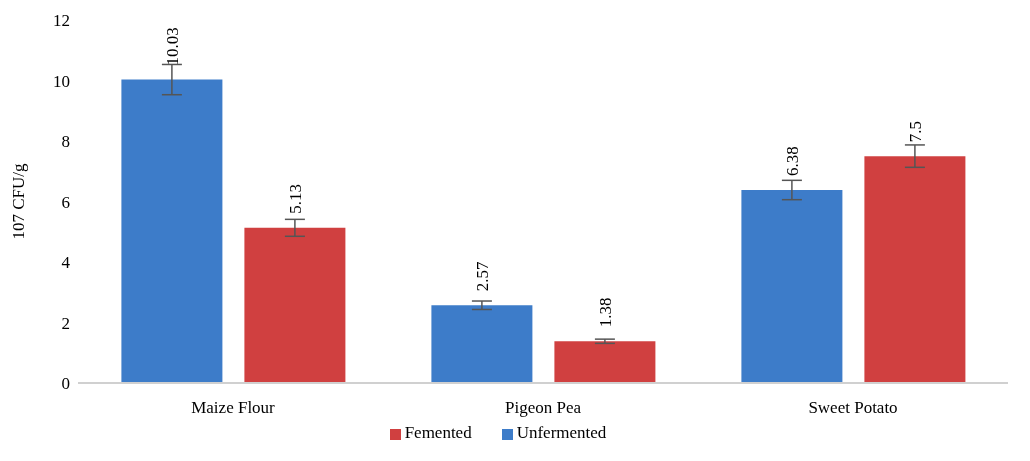 The image size is (1030, 461). Describe the element at coordinates (915, 131) in the screenshot. I see `data-label: 7.5` at that location.